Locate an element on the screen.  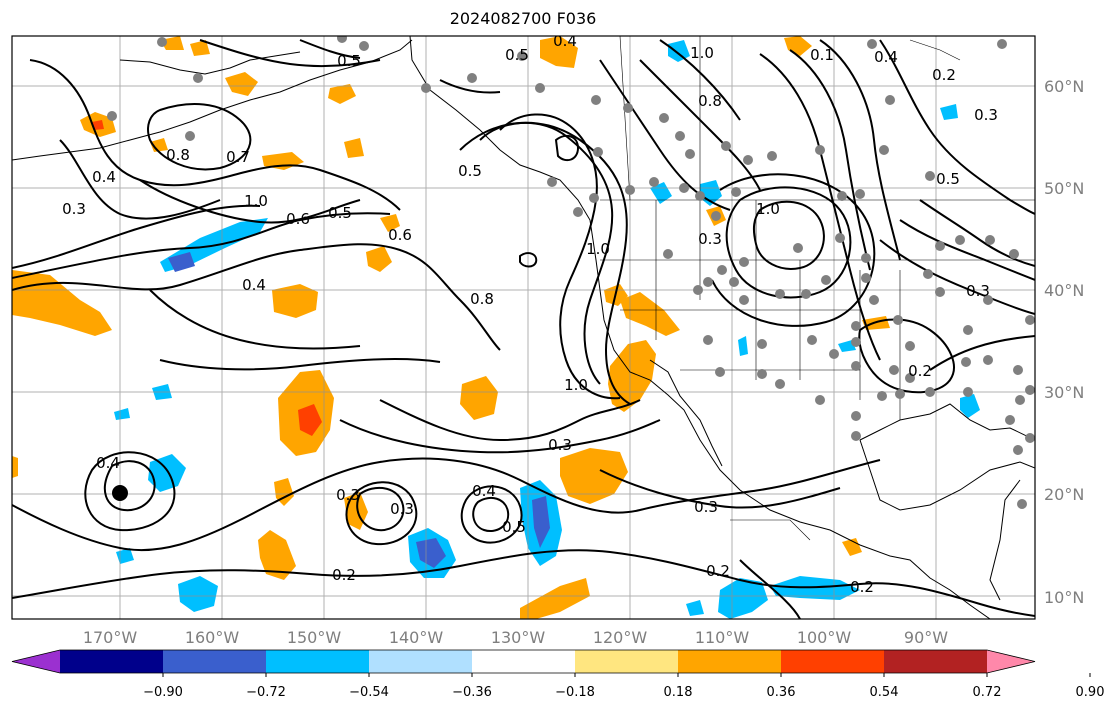
longitude-label: 100°W is located at coordinates (824, 637).